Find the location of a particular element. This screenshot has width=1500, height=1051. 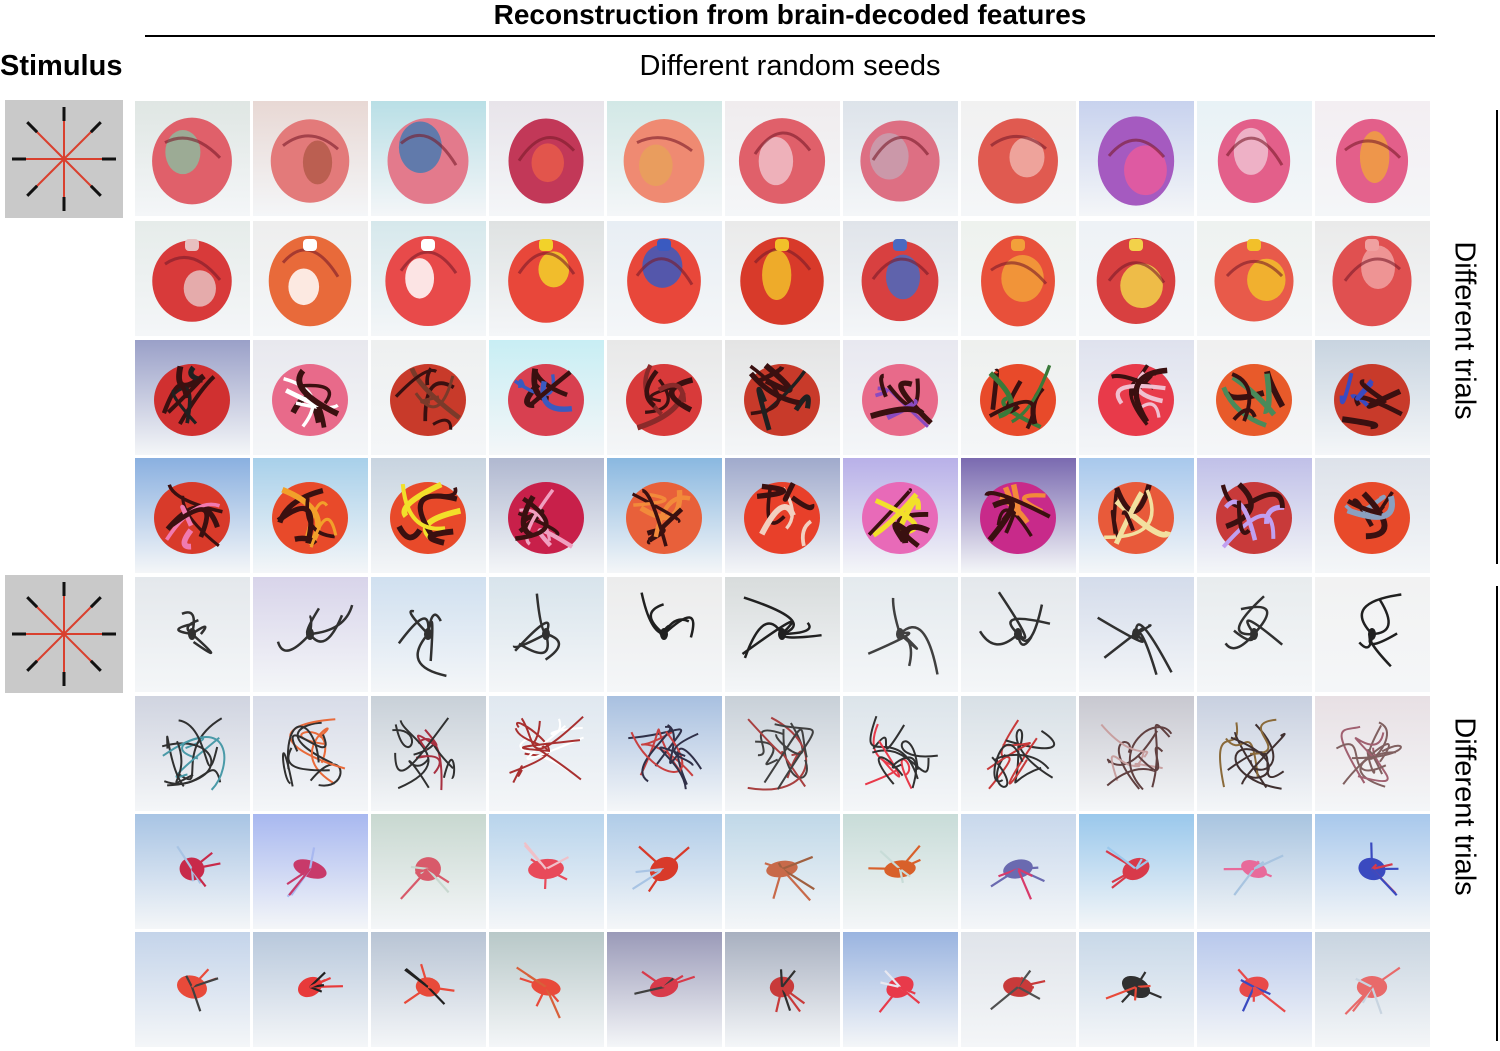

stimulus-label: Stimulus is located at coordinates (61, 66).